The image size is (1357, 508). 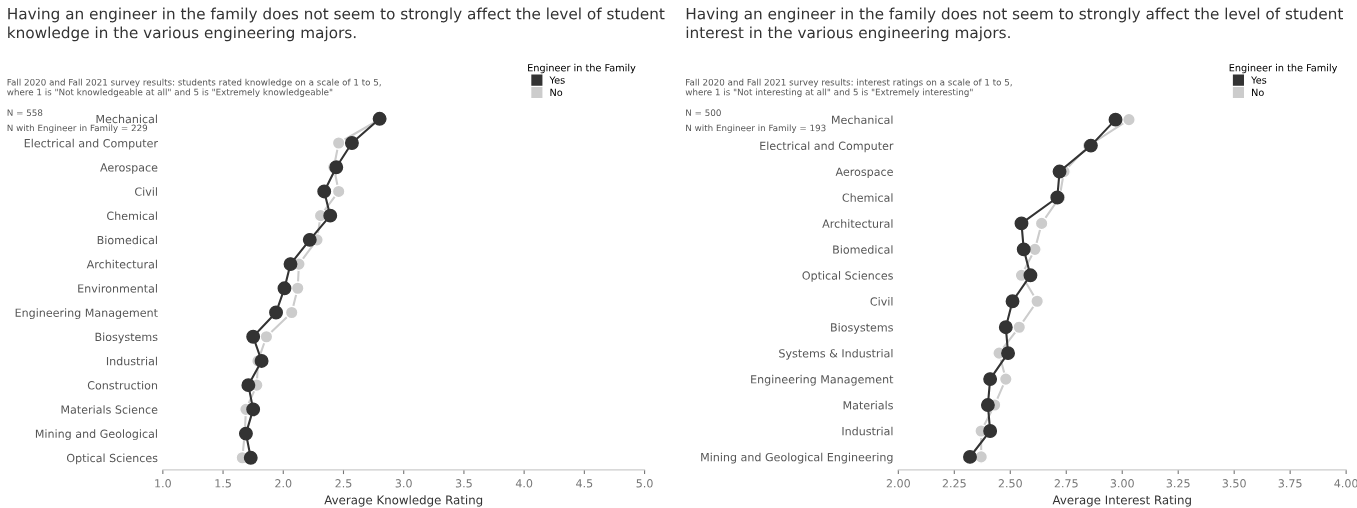 I want to click on x-tick-label: 3.00, so click(x=1122, y=483).